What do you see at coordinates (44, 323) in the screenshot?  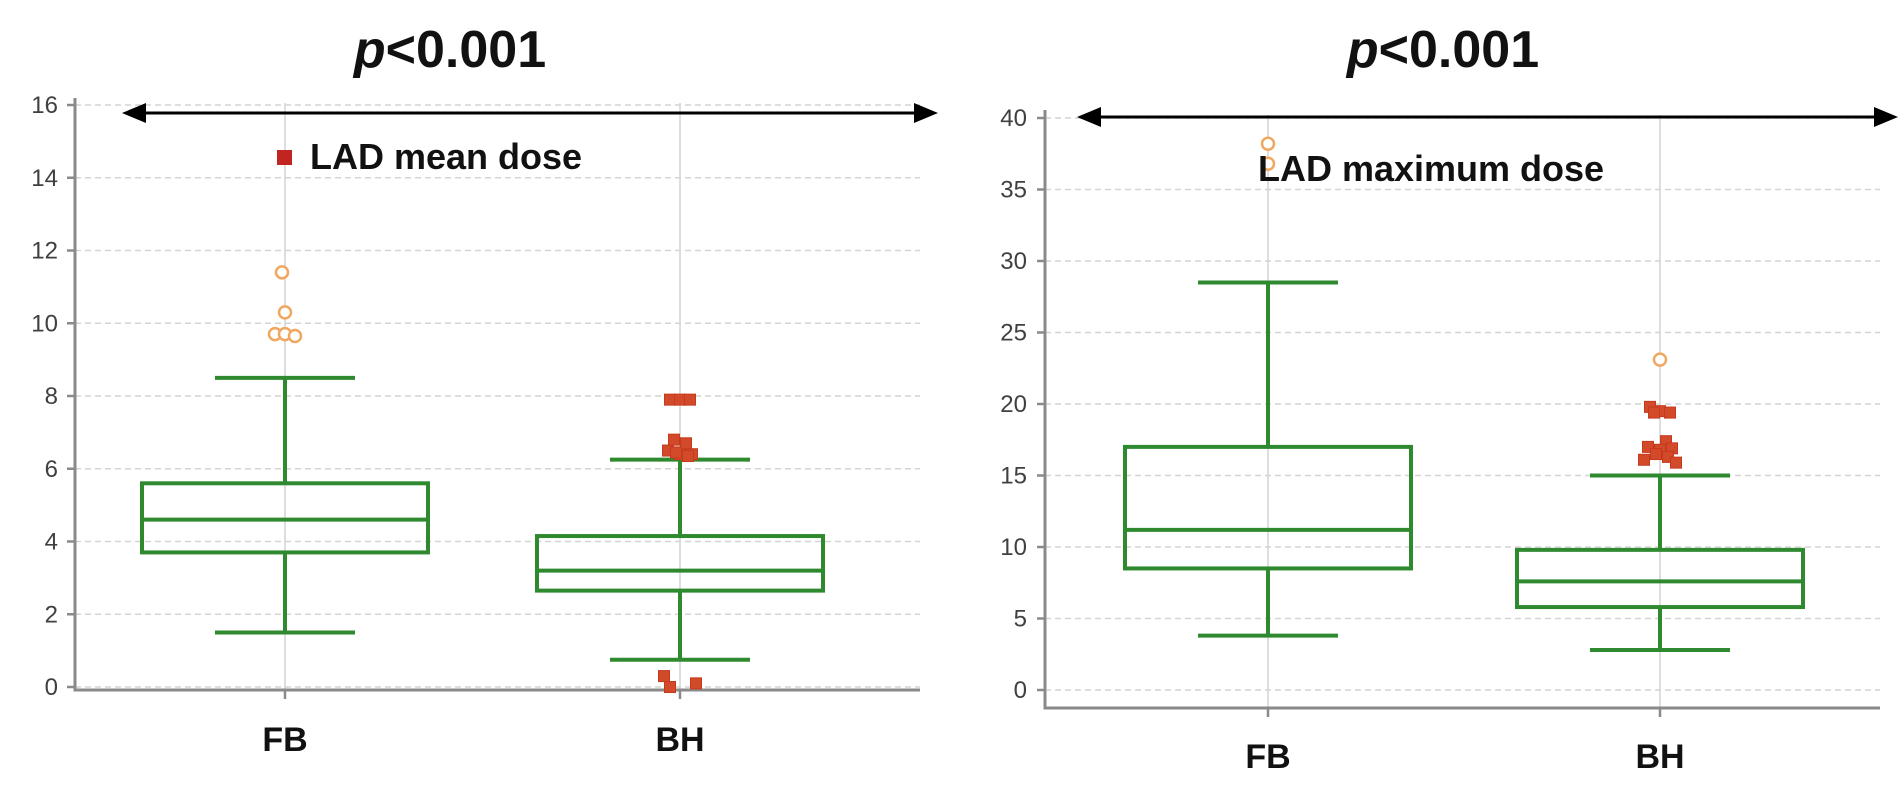 I see `mean-dose-y-tick-label: 10` at bounding box center [44, 323].